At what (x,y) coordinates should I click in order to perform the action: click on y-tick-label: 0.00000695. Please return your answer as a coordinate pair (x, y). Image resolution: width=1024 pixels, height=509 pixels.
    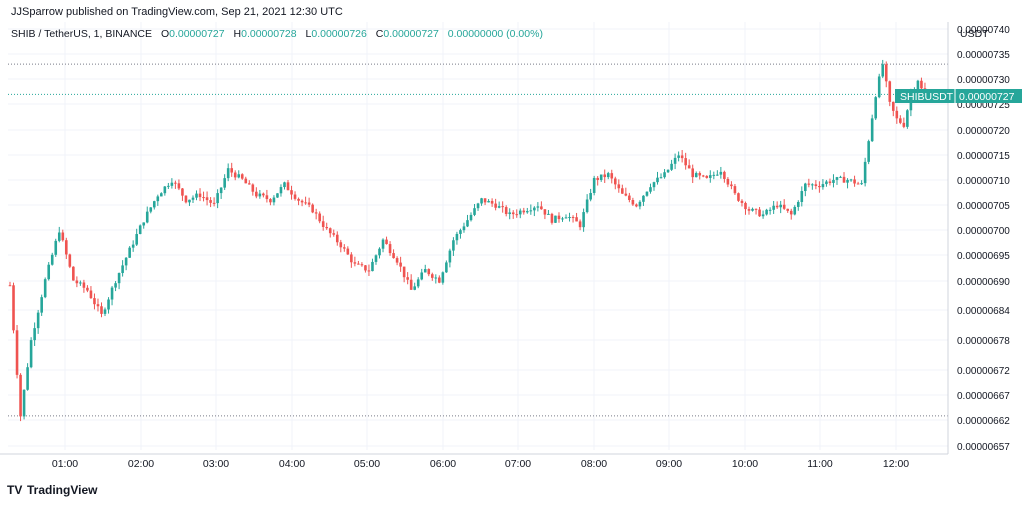
    Looking at the image, I should click on (983, 256).